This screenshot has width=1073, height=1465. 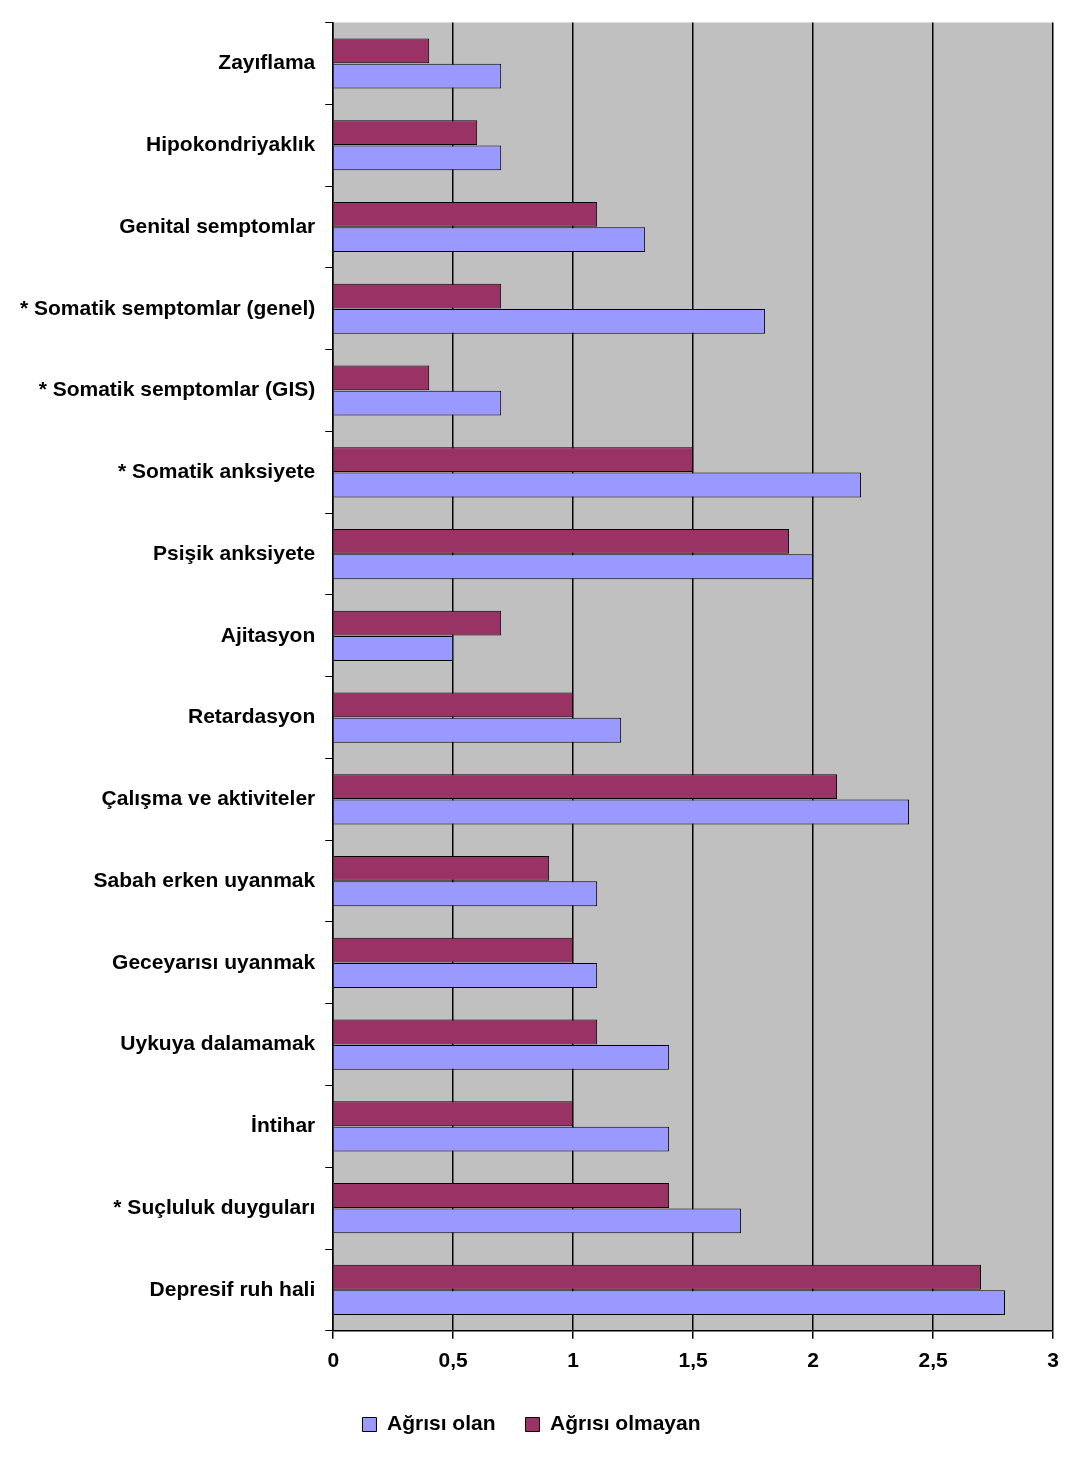 I want to click on legend-label: Ağrısı olan, so click(x=441, y=1423).